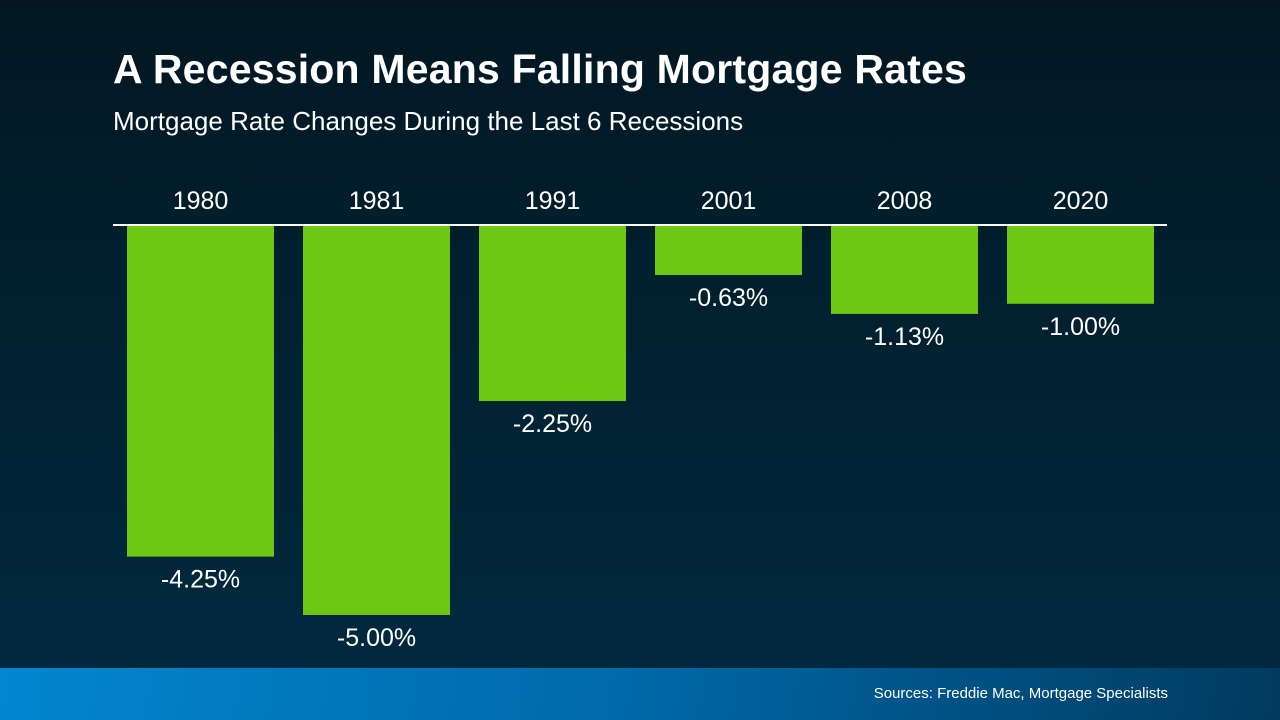 This screenshot has width=1280, height=720. I want to click on chart-title: A Recession Means Falling Mortgage Rates, so click(540, 69).